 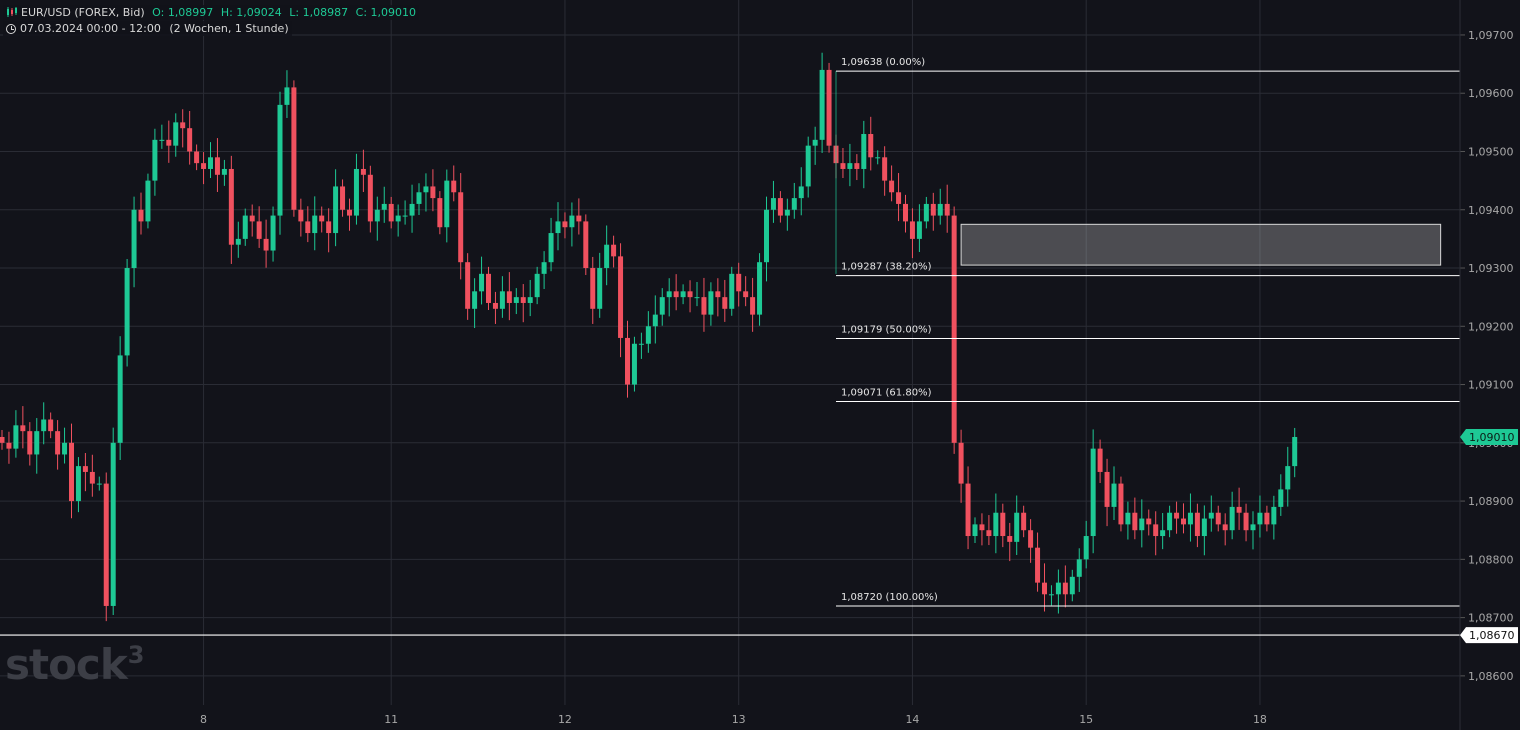 What do you see at coordinates (1201, 244) in the screenshot?
I see `resistance-zone` at bounding box center [1201, 244].